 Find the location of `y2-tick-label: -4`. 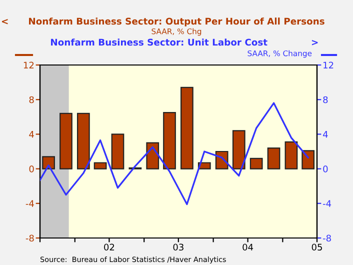

y2-tick-label: -4 is located at coordinates (327, 203).